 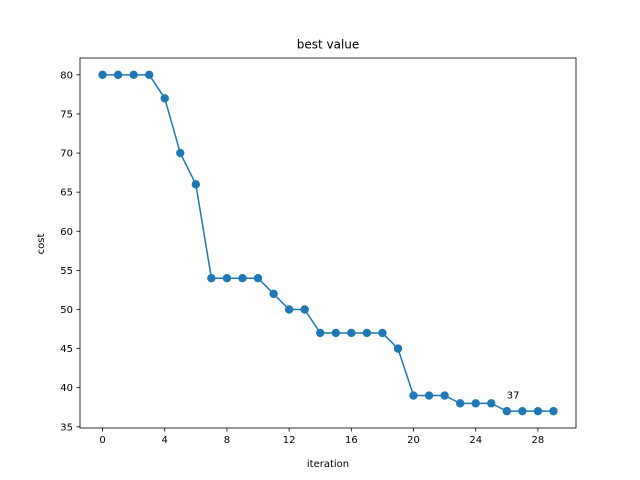 What do you see at coordinates (351, 440) in the screenshot?
I see `x-tick-label: 16` at bounding box center [351, 440].